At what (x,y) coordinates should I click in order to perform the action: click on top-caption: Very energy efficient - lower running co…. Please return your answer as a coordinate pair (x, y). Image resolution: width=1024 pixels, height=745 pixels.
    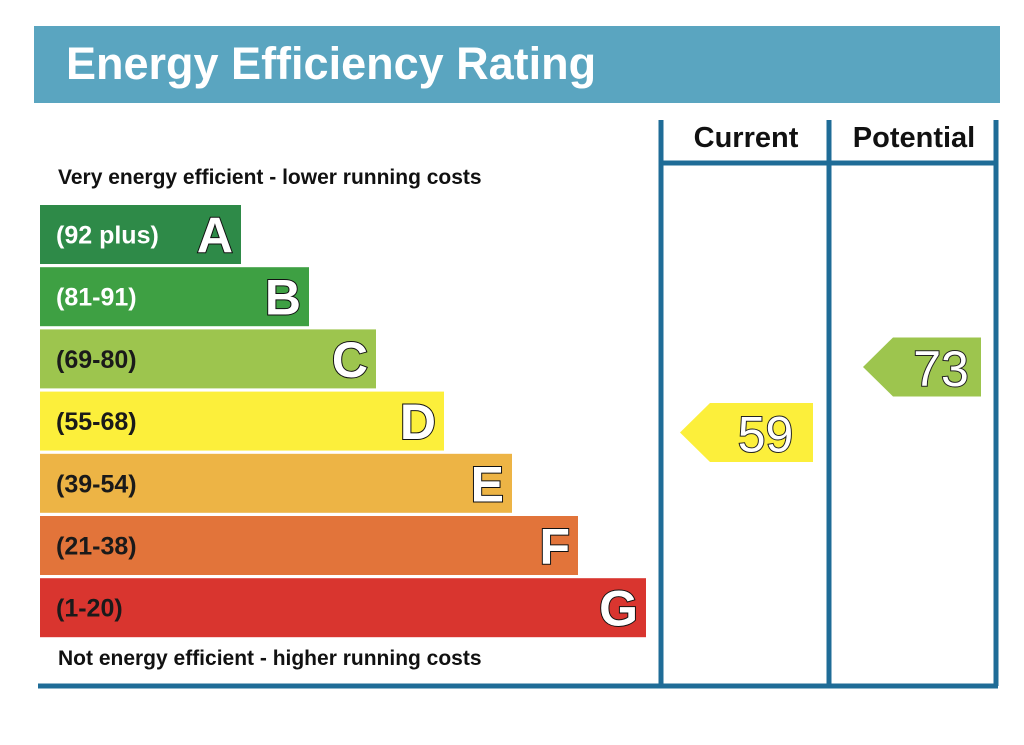
    Looking at the image, I should click on (270, 177).